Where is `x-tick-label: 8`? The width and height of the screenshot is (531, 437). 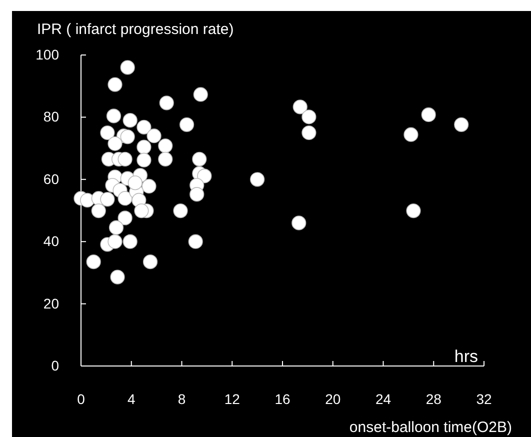
x-tick-label: 8 is located at coordinates (182, 398).